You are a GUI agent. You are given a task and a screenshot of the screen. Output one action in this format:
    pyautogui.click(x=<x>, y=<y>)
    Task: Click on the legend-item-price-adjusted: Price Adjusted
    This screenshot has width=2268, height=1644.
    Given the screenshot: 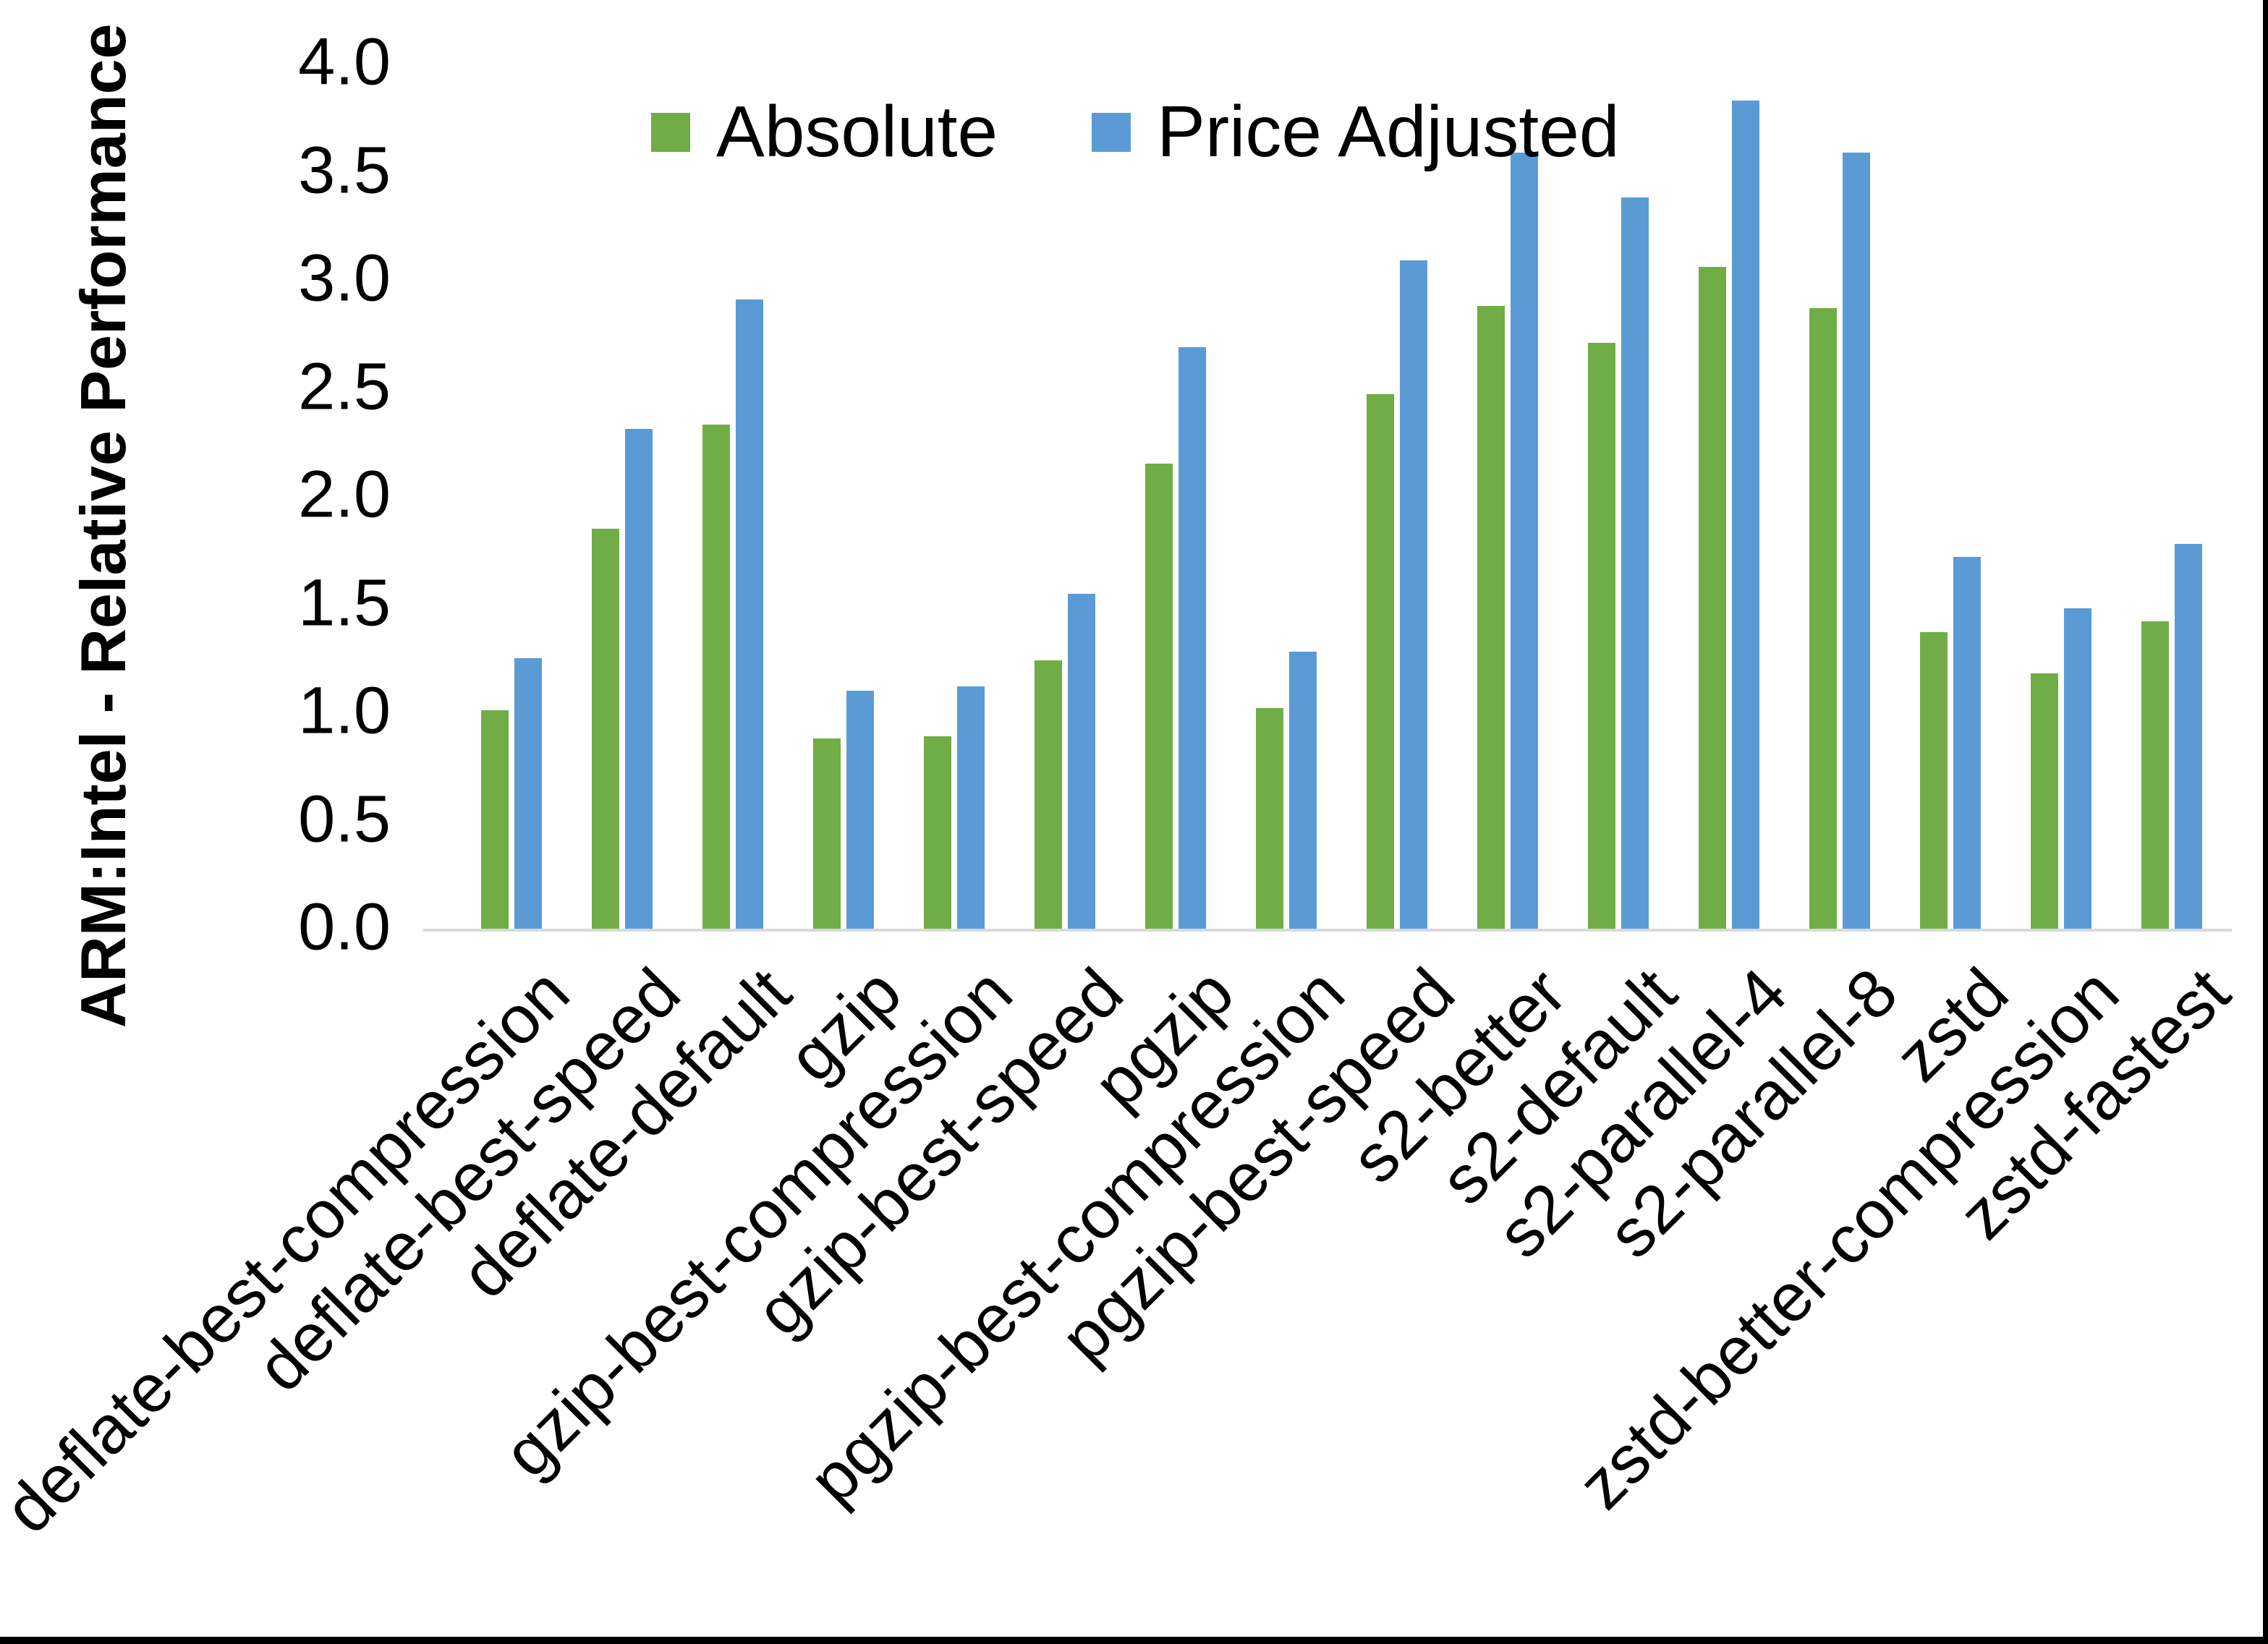 What is the action you would take?
    pyautogui.click(x=1355, y=132)
    